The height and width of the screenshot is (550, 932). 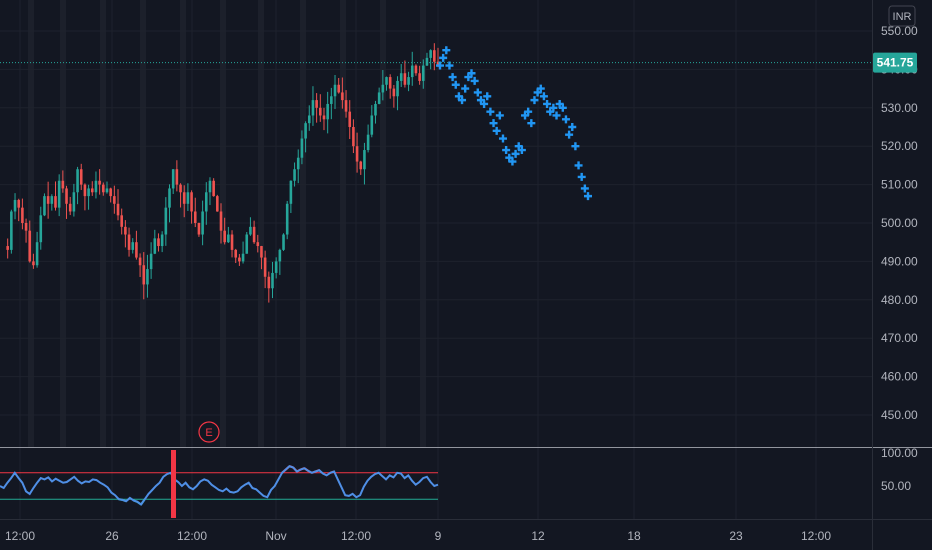 I want to click on price-tick-label: 510.00, so click(x=899, y=185).